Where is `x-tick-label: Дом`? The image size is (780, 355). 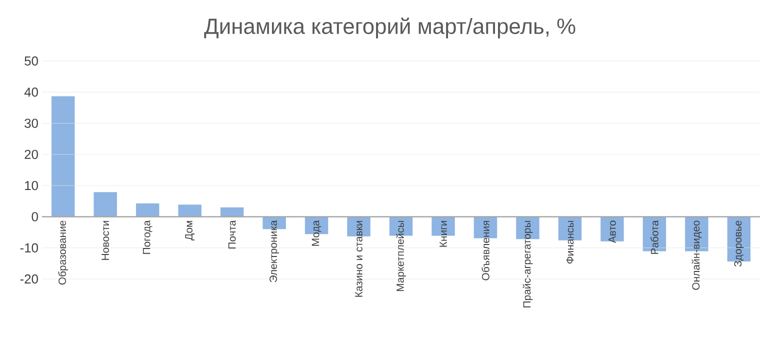 x-tick-label: Дом is located at coordinates (189, 230).